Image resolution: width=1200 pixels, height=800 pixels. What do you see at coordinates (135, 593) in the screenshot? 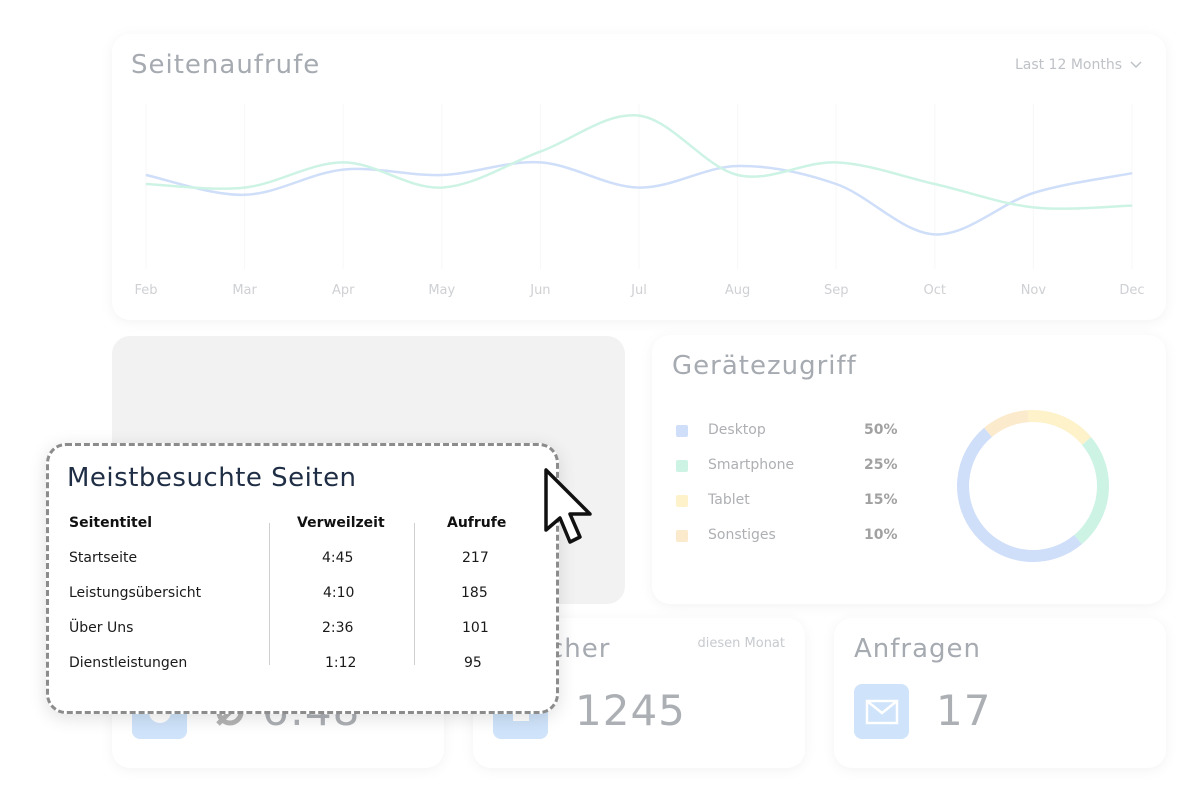
I see `cell-page-title: Leistungsübersicht` at bounding box center [135, 593].